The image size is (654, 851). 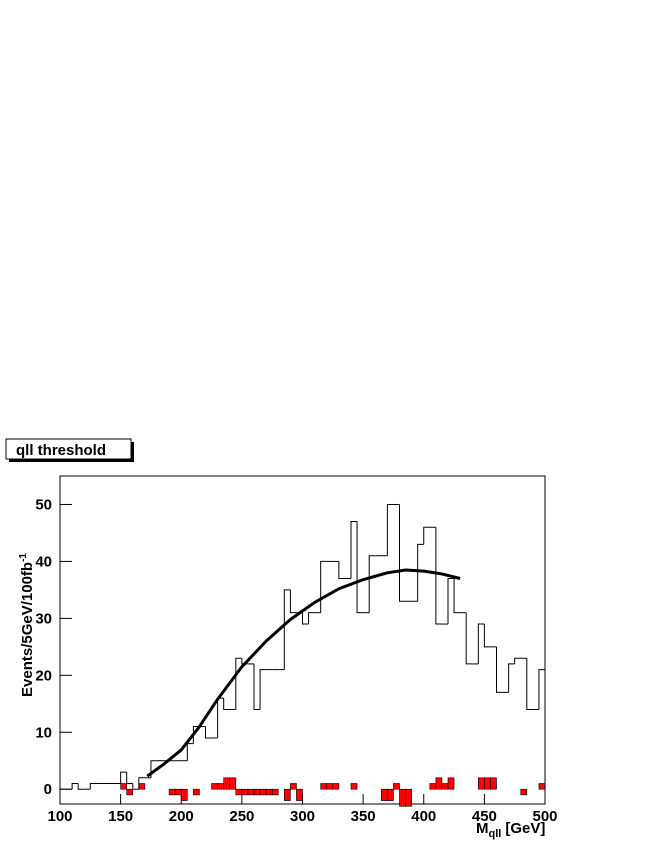 I want to click on x-tick-label: 300, so click(x=302, y=816).